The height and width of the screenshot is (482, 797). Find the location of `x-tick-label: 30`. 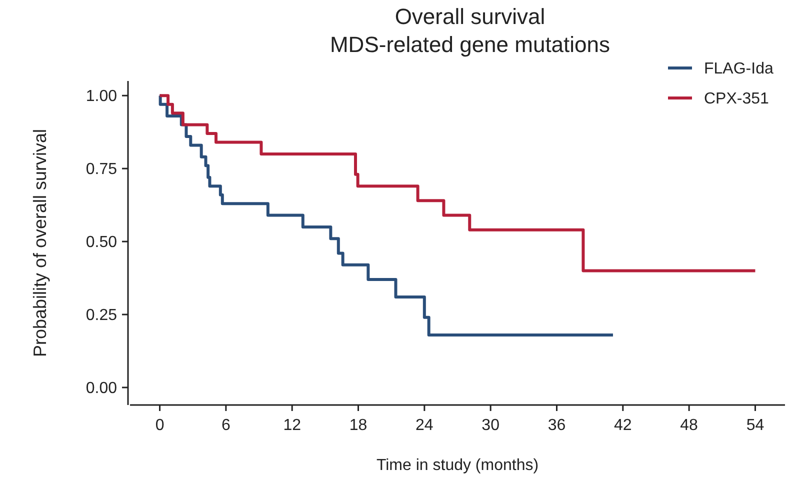

x-tick-label: 30 is located at coordinates (491, 425).